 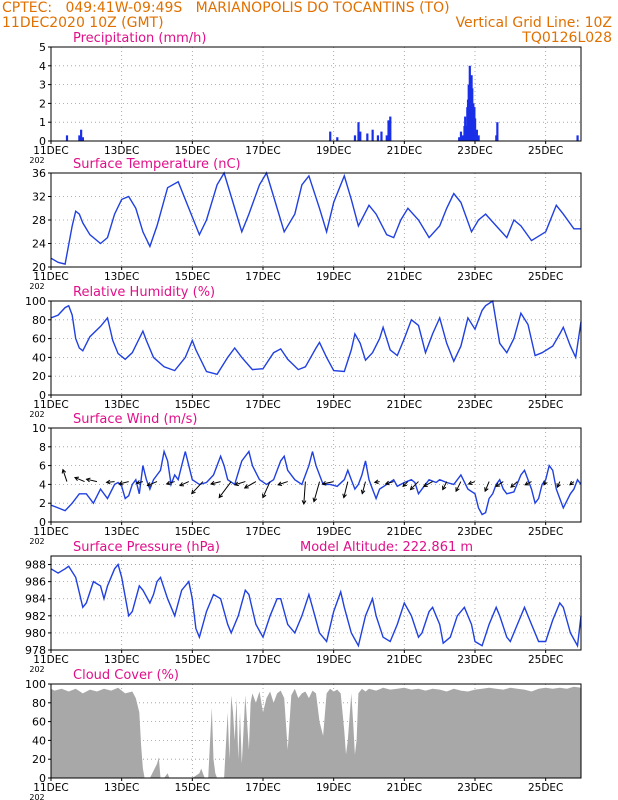 What do you see at coordinates (262, 405) in the screenshot?
I see `humidity-xtick-label: 17DEC` at bounding box center [262, 405].